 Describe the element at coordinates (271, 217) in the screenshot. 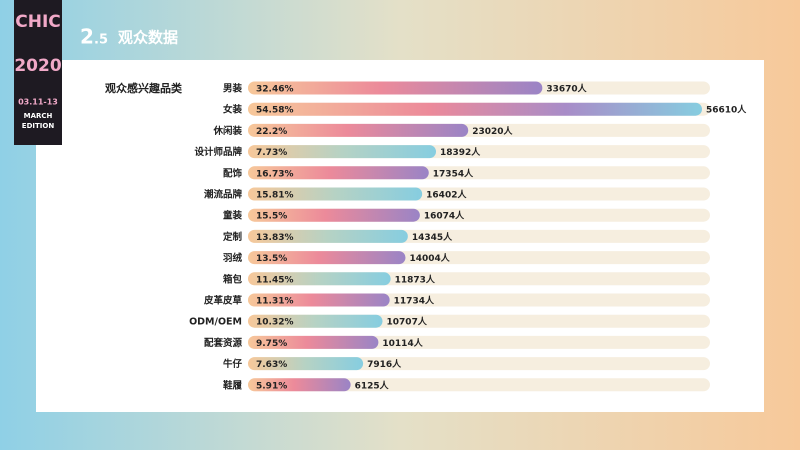

I see `share-label: 15.5%` at that location.